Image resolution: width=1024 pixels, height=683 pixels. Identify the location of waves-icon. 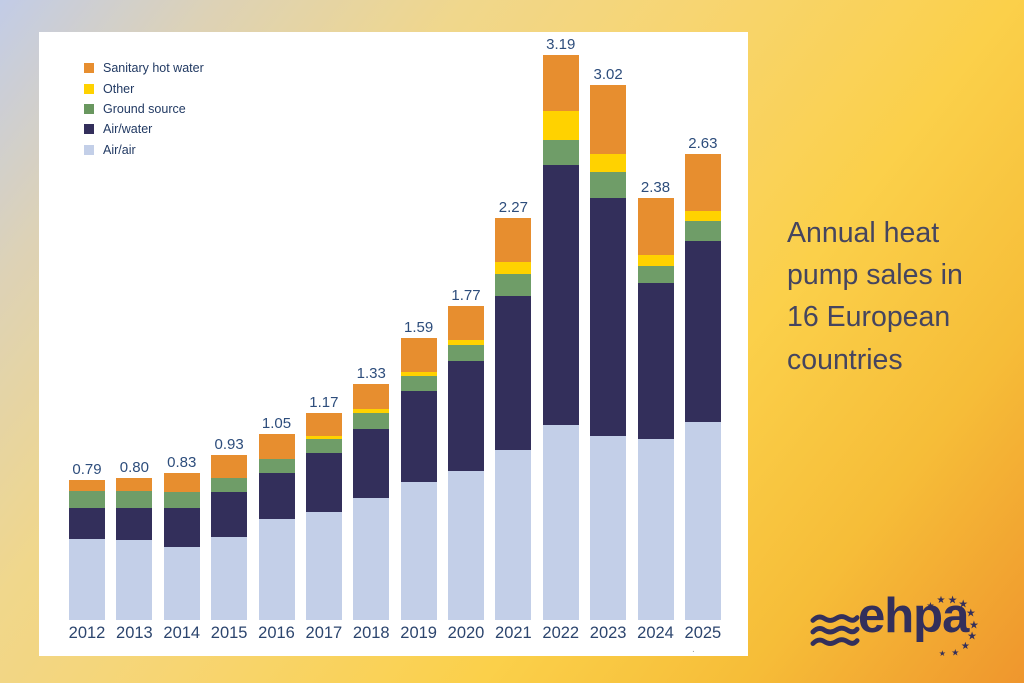
(835, 630).